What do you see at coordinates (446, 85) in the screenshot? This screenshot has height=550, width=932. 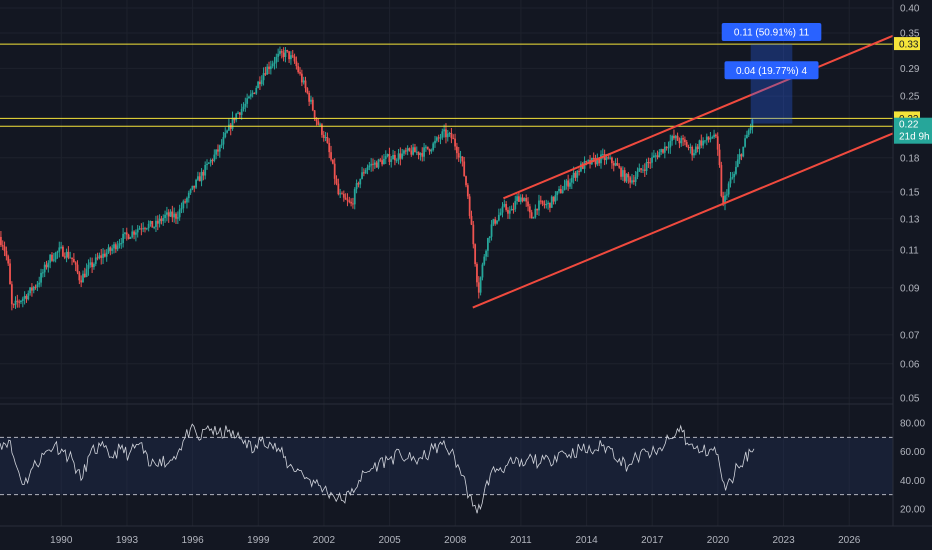 I see `horizontal-levels` at bounding box center [446, 85].